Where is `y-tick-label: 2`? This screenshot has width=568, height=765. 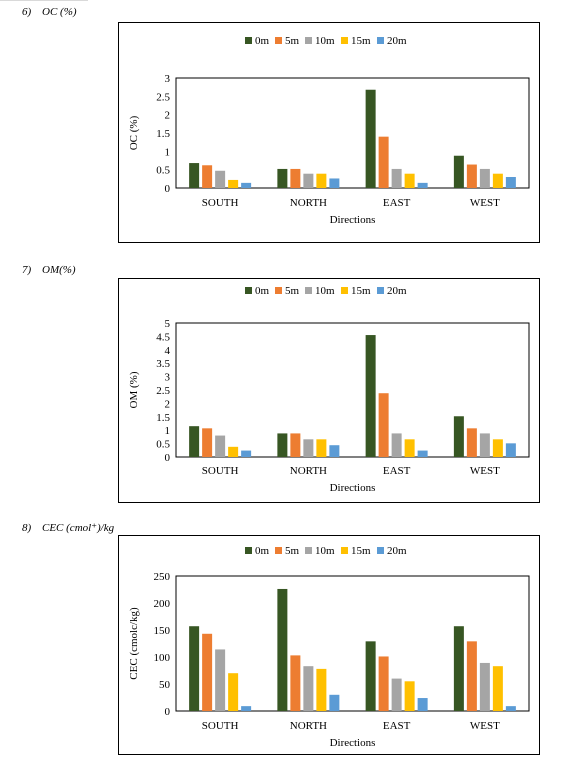
y-tick-label: 2 is located at coordinates (168, 116).